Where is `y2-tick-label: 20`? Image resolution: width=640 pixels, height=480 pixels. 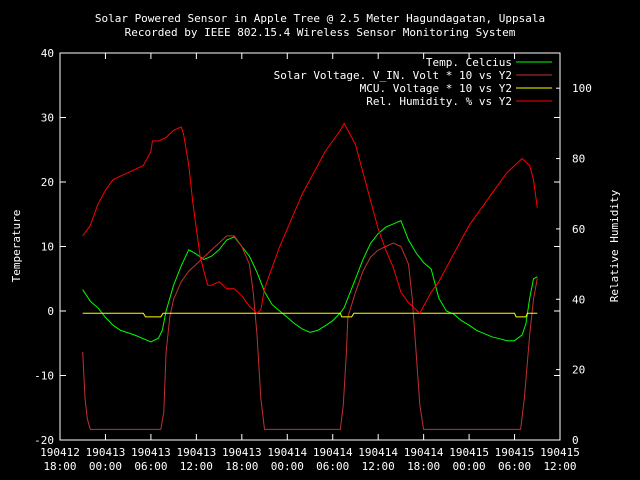
y2-tick-label: 20 is located at coordinates (578, 370).